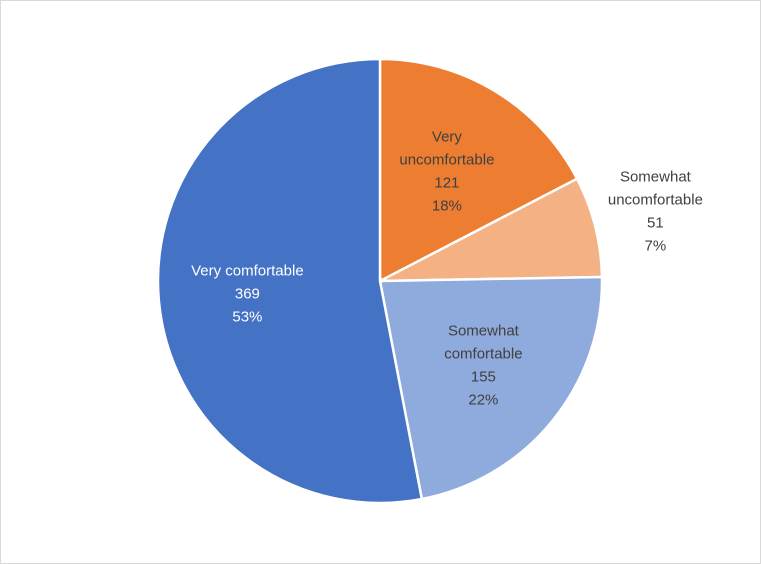  Describe the element at coordinates (491, 230) in the screenshot. I see `pie-slice-somewhat-uncomfortable` at that location.